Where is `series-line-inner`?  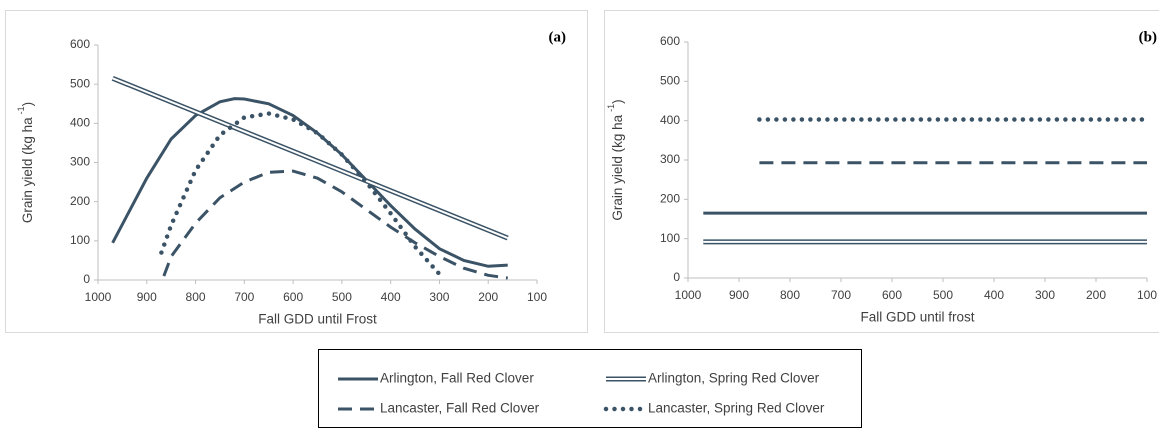 series-line-inner is located at coordinates (310, 158).